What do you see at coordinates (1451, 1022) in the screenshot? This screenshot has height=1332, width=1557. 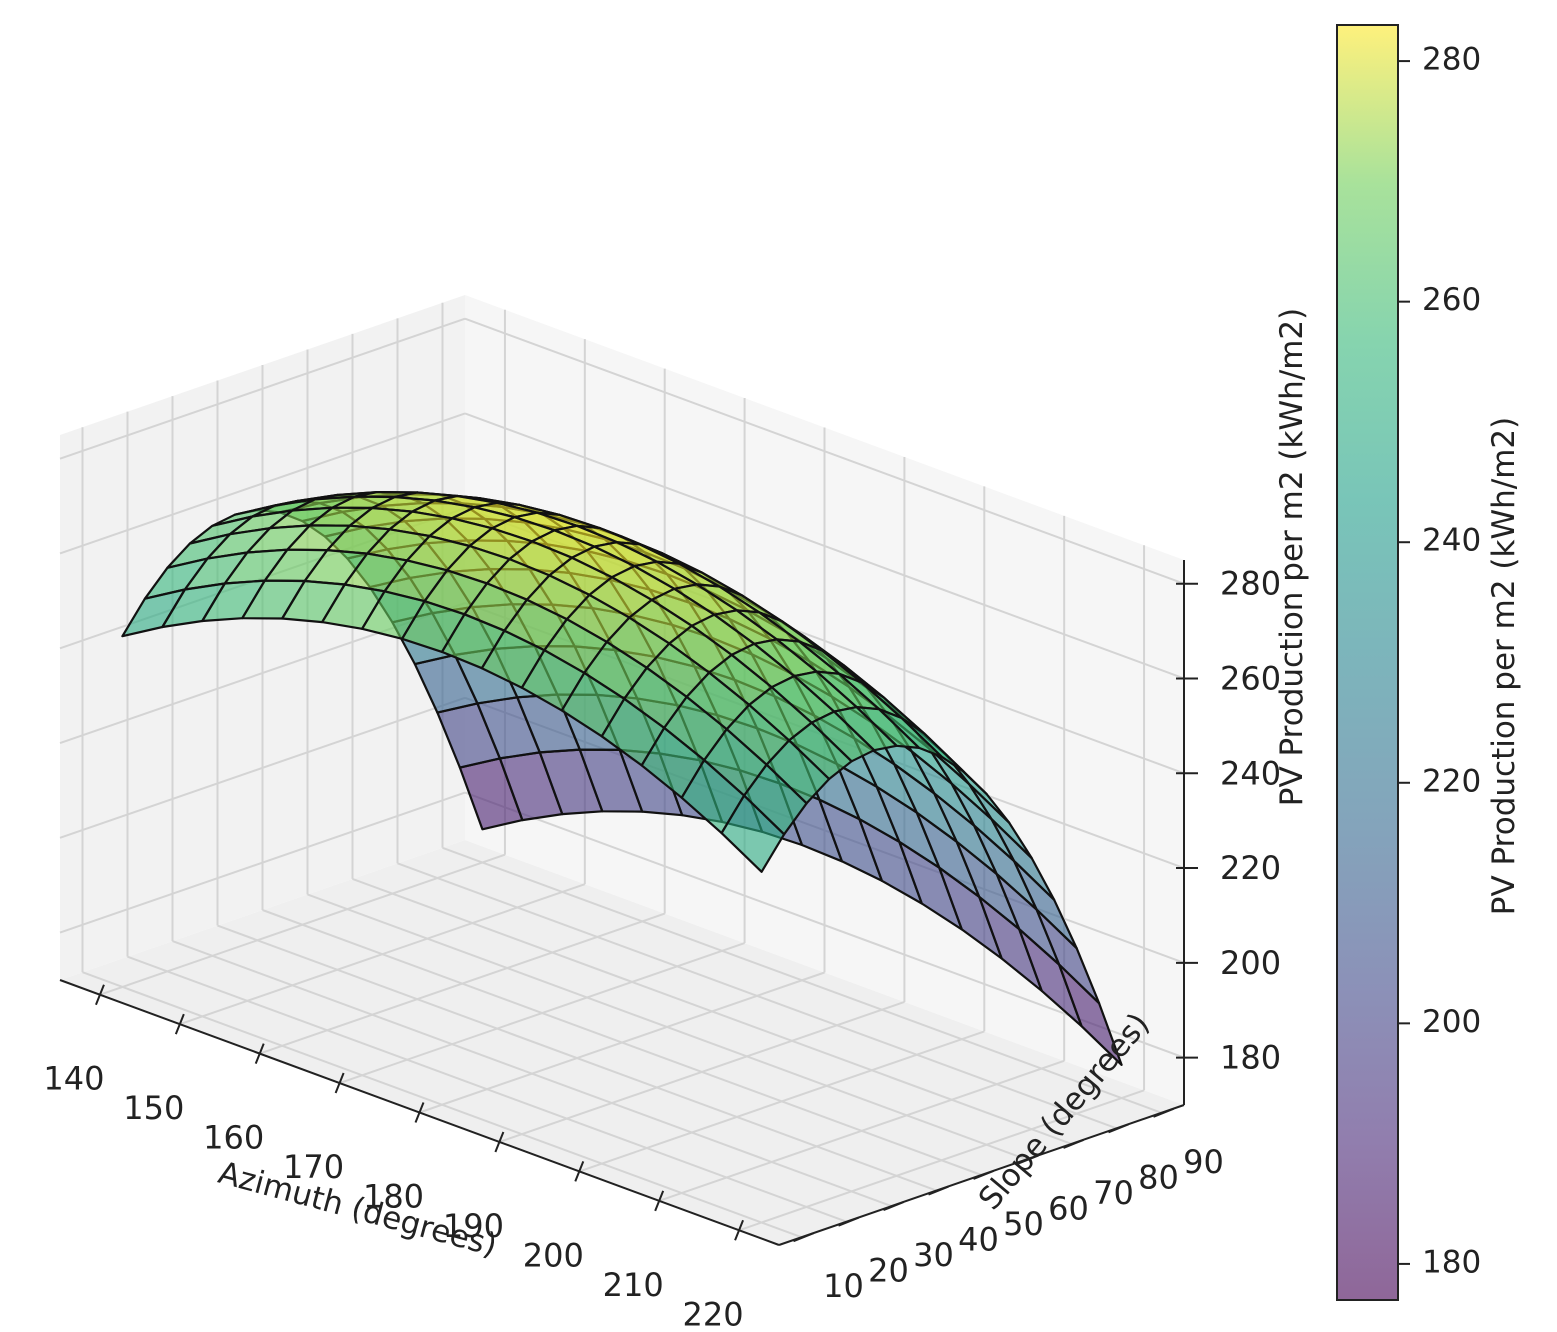 I see `colorbar-tick-label: 200` at bounding box center [1451, 1022].